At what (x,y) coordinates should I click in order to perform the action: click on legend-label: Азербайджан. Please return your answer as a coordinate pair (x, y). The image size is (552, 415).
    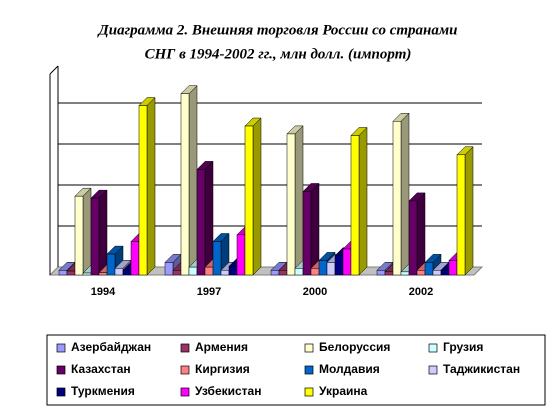
    Looking at the image, I should click on (111, 347).